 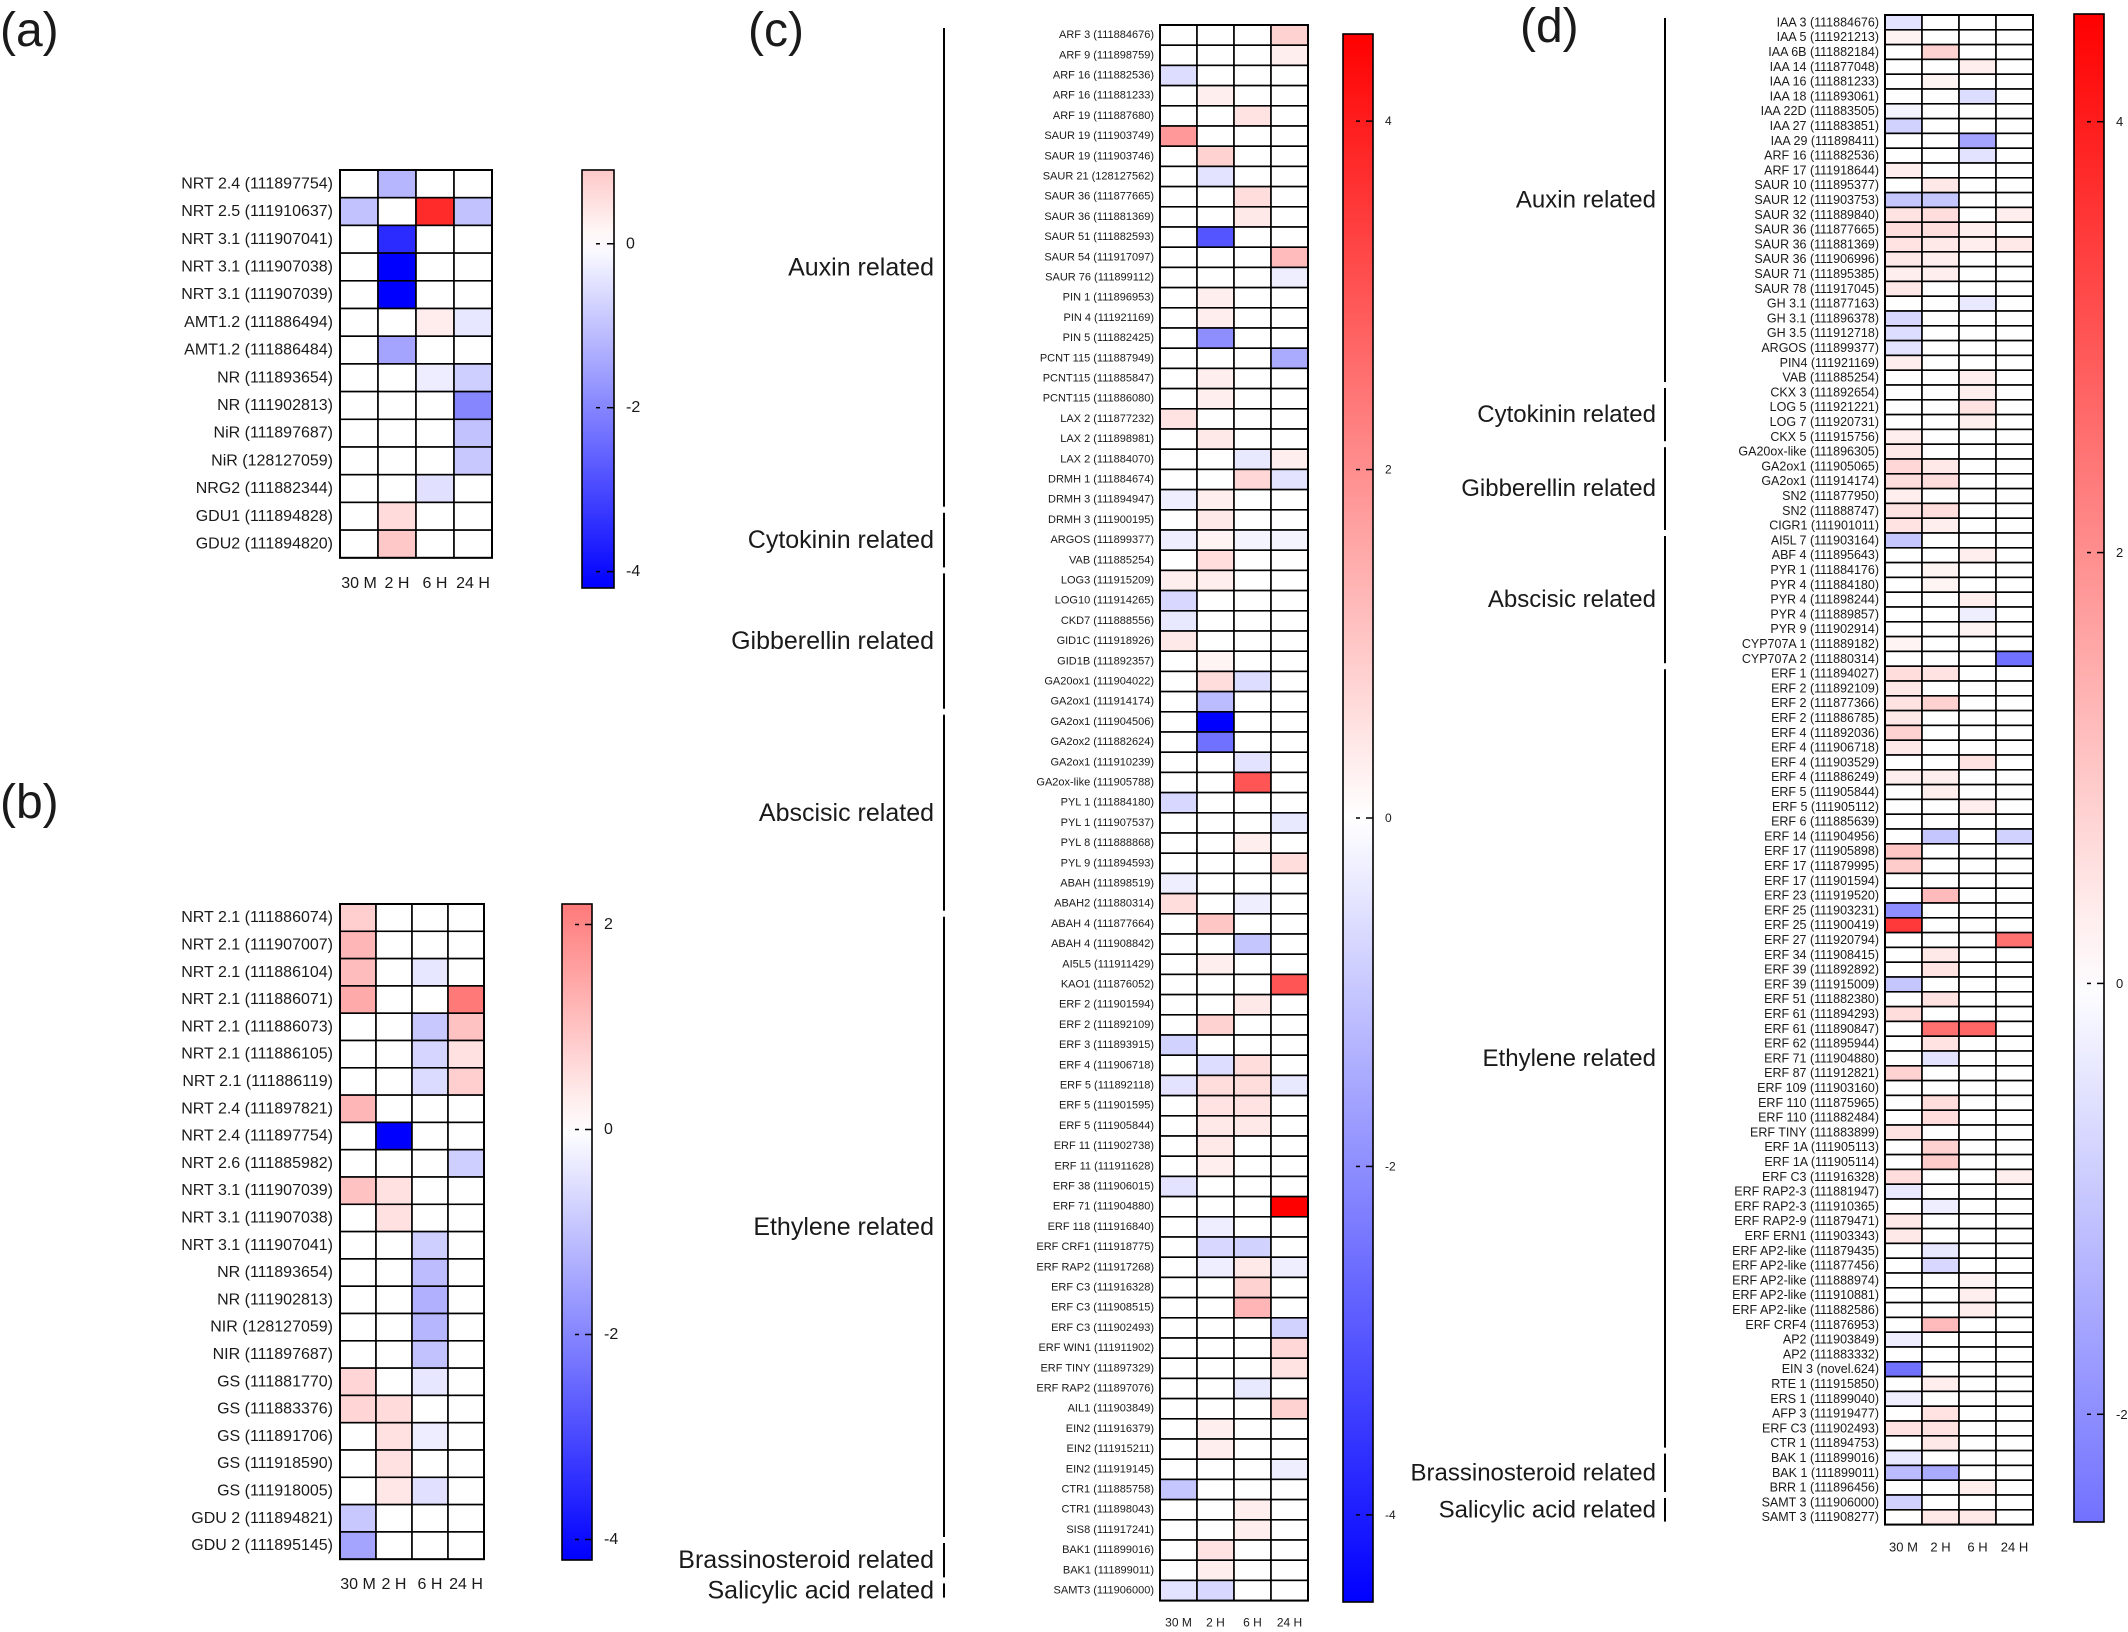 I want to click on row-label: ARF 19 (111887680), so click(x=1103, y=116).